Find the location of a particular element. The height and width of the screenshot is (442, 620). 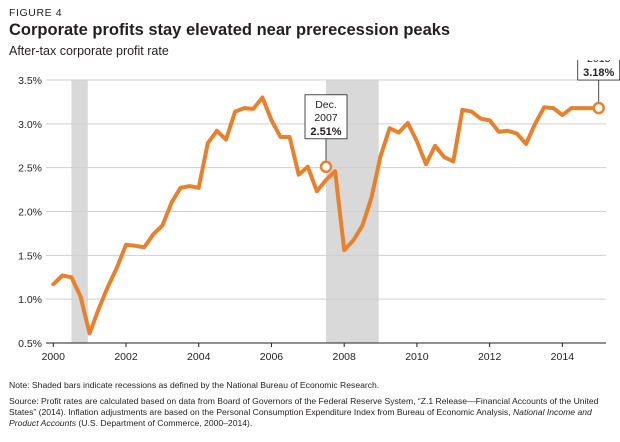

source-italic-title: National Income and Product Accounts is located at coordinates (300, 417).